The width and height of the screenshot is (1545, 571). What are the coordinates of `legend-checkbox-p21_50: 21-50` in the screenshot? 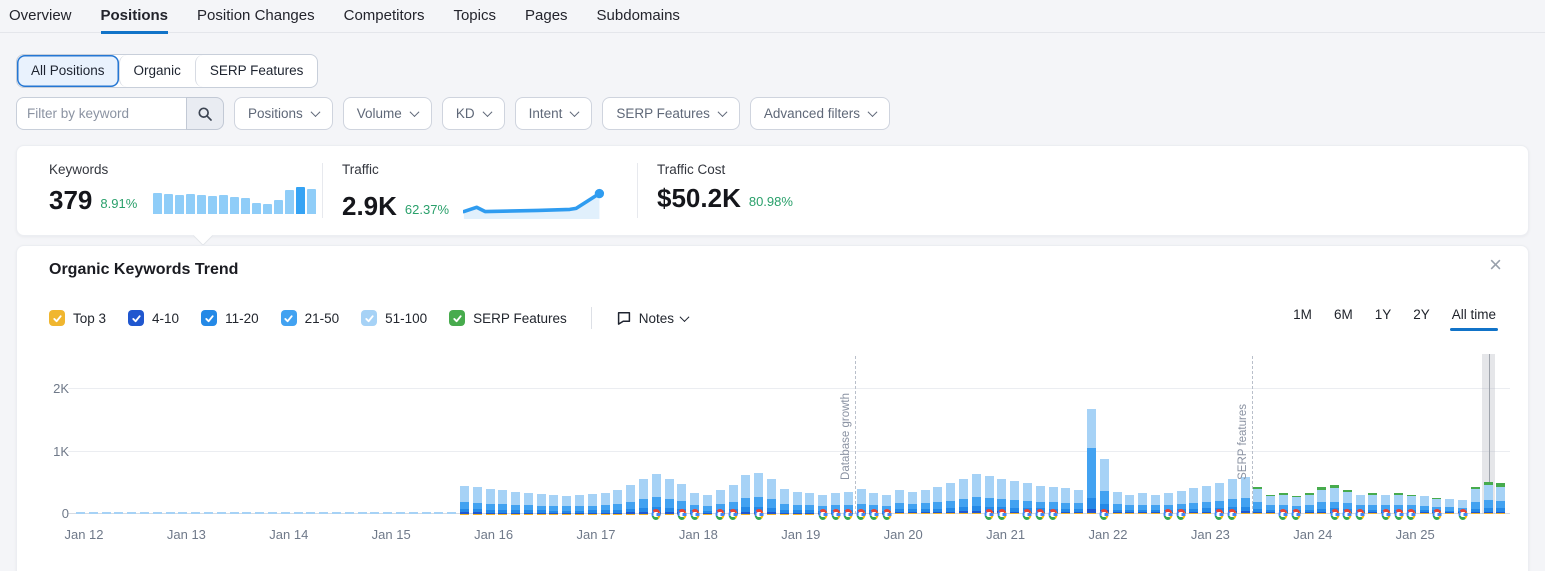 It's located at (309, 318).